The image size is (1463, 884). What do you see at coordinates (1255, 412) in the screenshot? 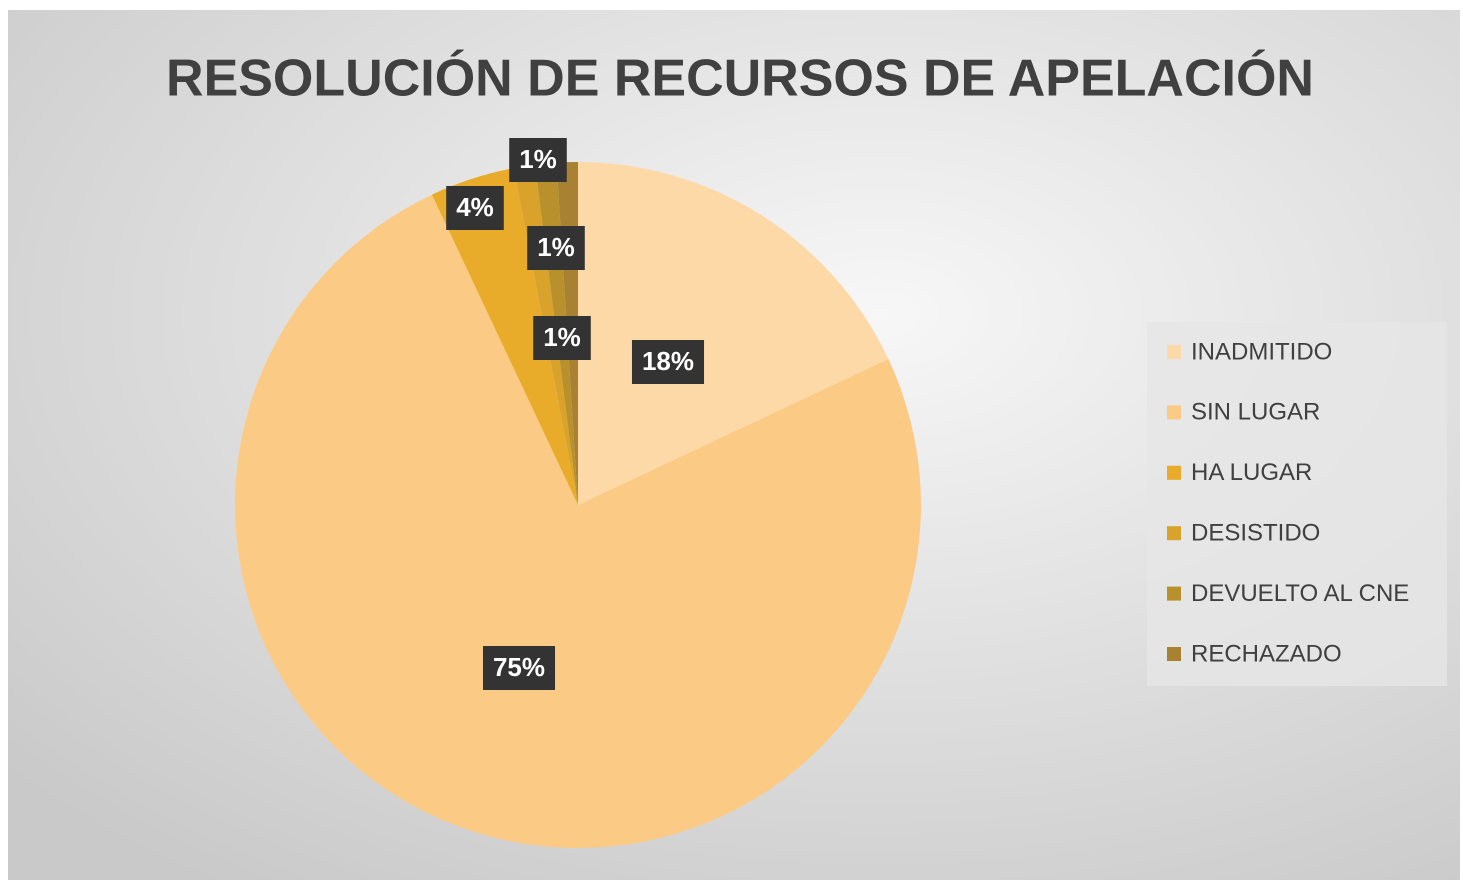
I see `legend-label: SIN LUGAR` at bounding box center [1255, 412].